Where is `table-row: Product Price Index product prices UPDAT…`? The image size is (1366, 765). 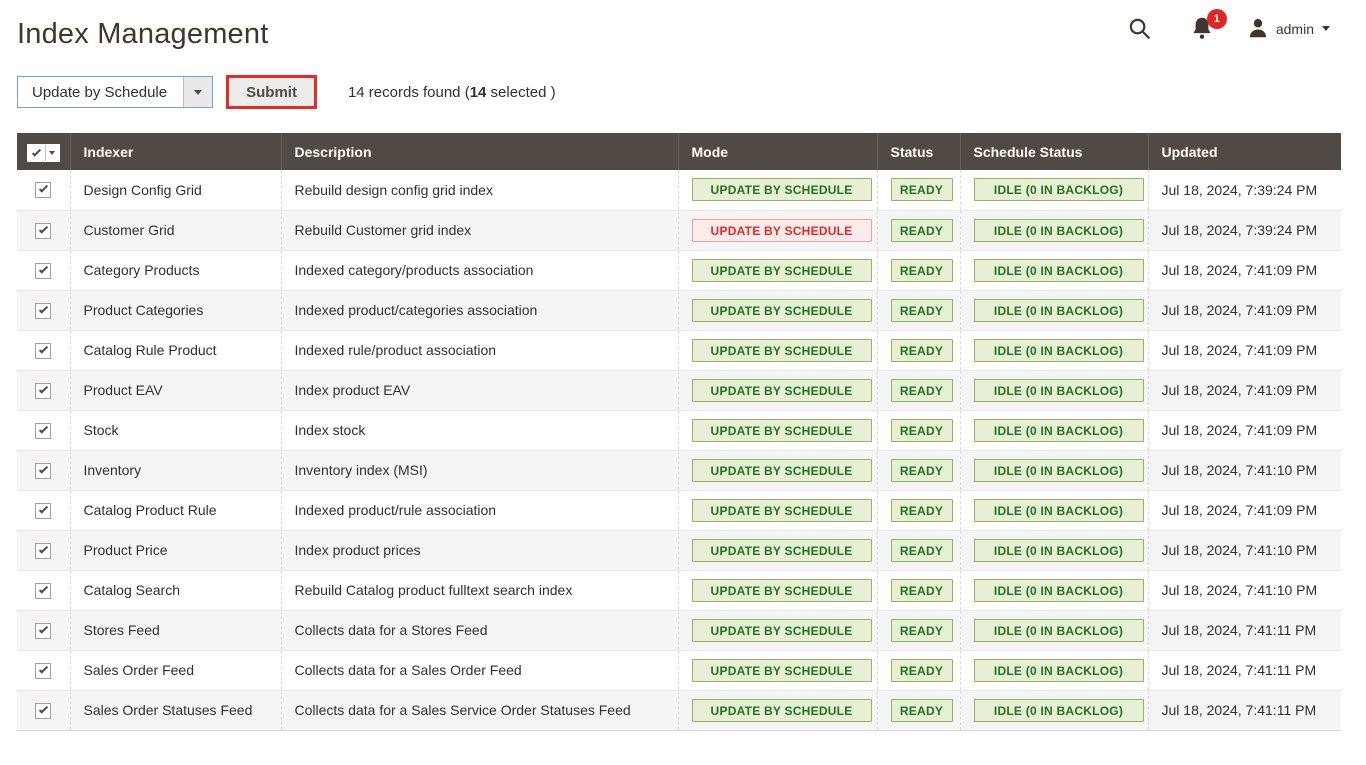 table-row: Product Price Index product prices UPDAT… is located at coordinates (679, 549).